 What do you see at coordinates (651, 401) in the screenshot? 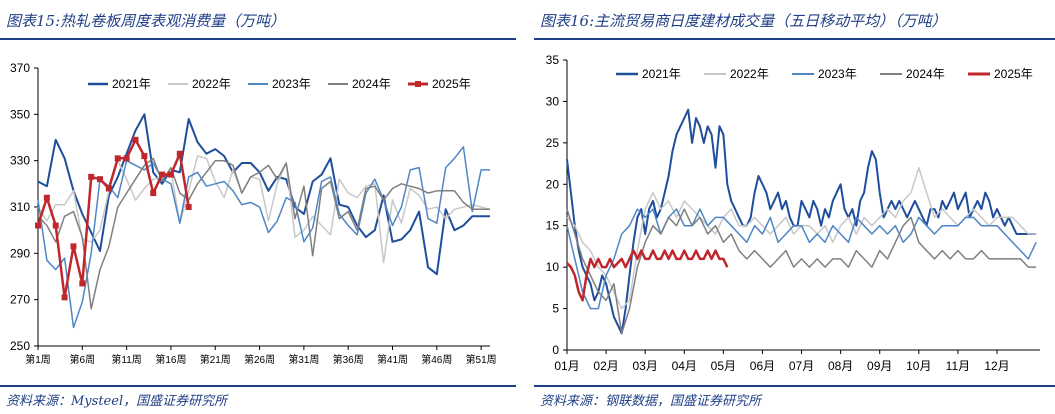
I see `right-chart-source: 资料来源：钢联数据，国盛证券研究所` at bounding box center [651, 401].